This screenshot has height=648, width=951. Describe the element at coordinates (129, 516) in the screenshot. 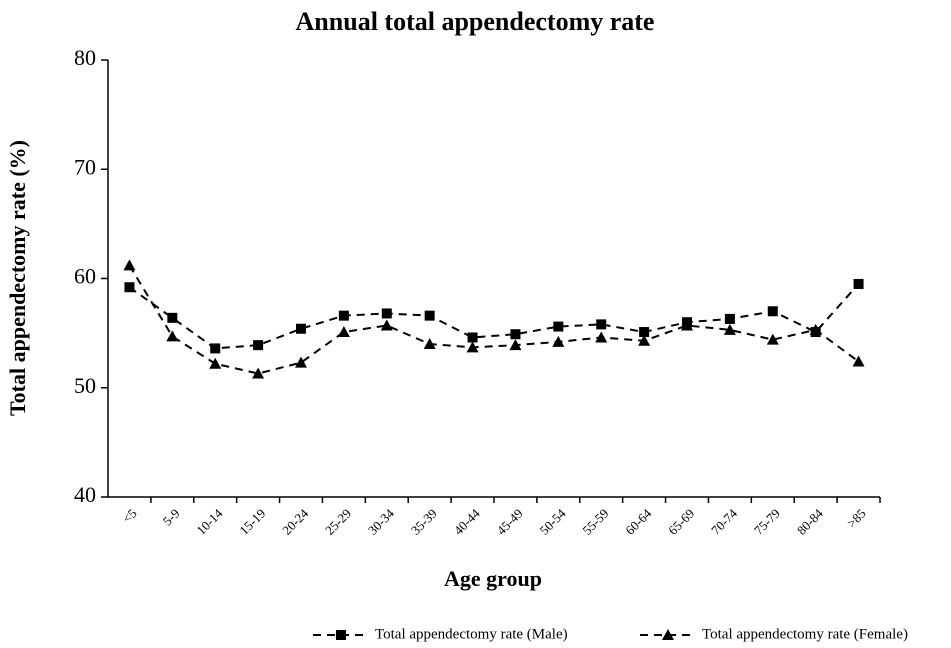

I see `x-tick-label: <5` at that location.